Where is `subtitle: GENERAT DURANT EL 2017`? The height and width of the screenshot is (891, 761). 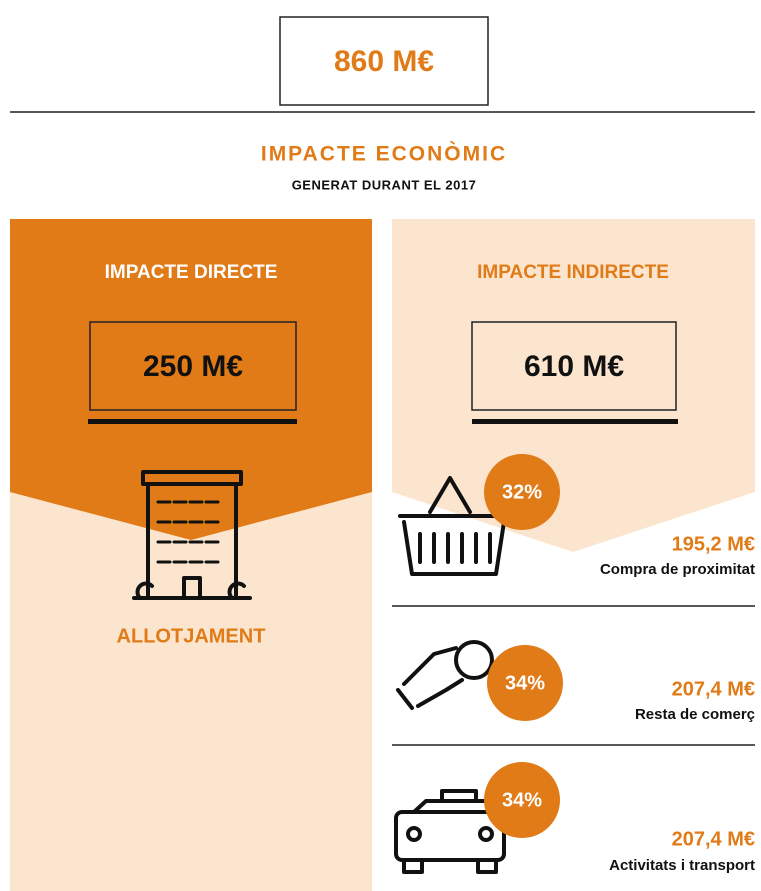 subtitle: GENERAT DURANT EL 2017 is located at coordinates (384, 184).